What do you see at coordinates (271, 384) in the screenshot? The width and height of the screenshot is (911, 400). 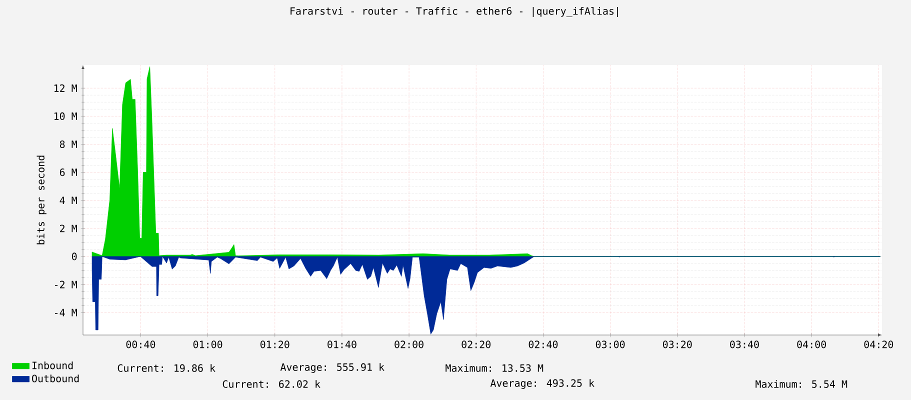 I see `text: Current: 62.02 k` at bounding box center [271, 384].